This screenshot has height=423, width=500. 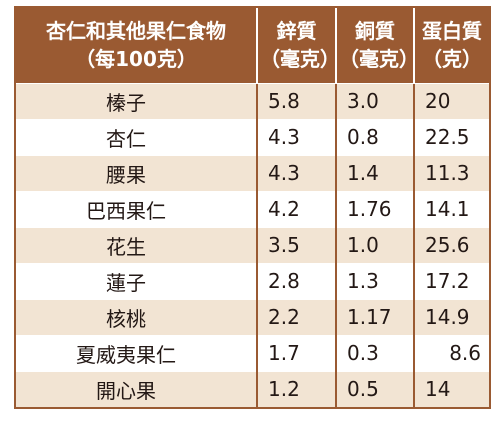 I want to click on row-food-name: 夏威夷果仁, so click(x=136, y=352).